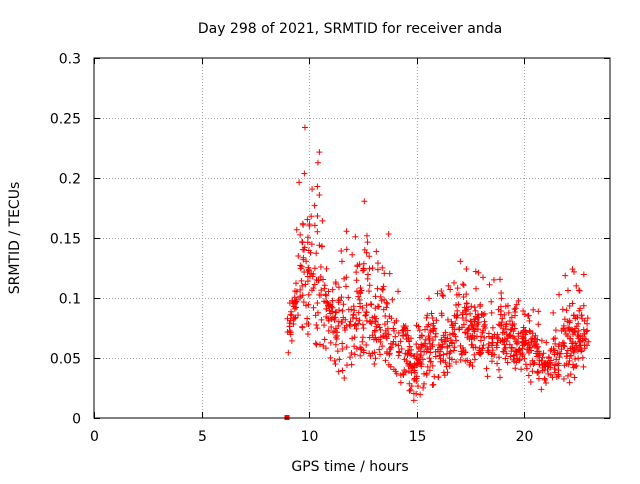 The image size is (640, 484). I want to click on x-tick-label: 15, so click(418, 437).